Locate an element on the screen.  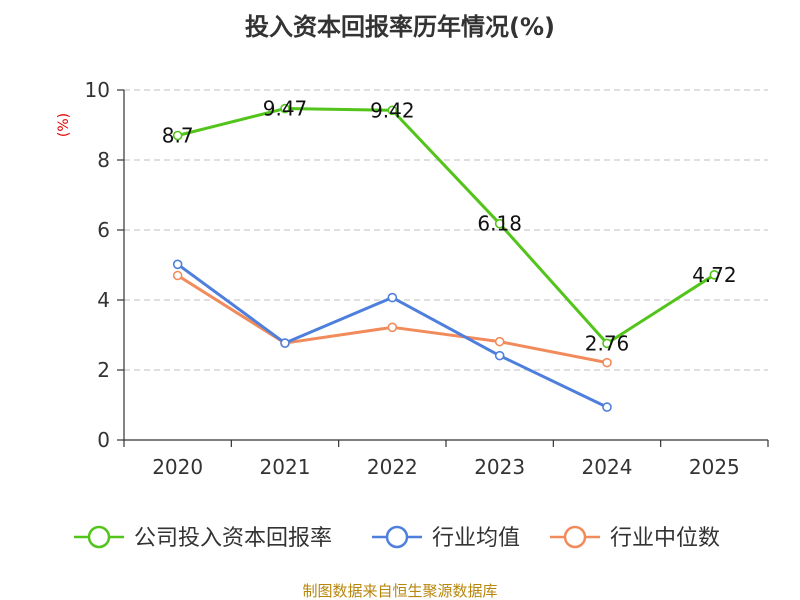
source-note: 制图数据来自恒生聚源数据库 is located at coordinates (399, 591).